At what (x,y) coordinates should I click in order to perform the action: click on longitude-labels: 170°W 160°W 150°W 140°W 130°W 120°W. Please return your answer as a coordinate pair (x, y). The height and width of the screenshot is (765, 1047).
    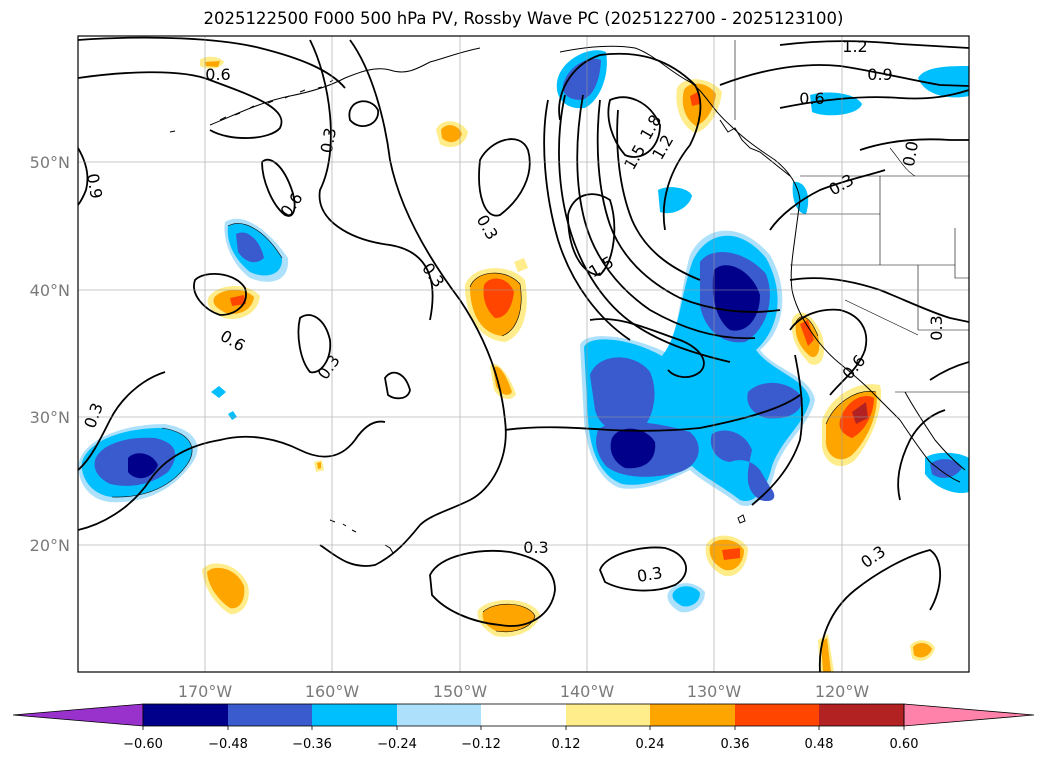
    Looking at the image, I should click on (524, 691).